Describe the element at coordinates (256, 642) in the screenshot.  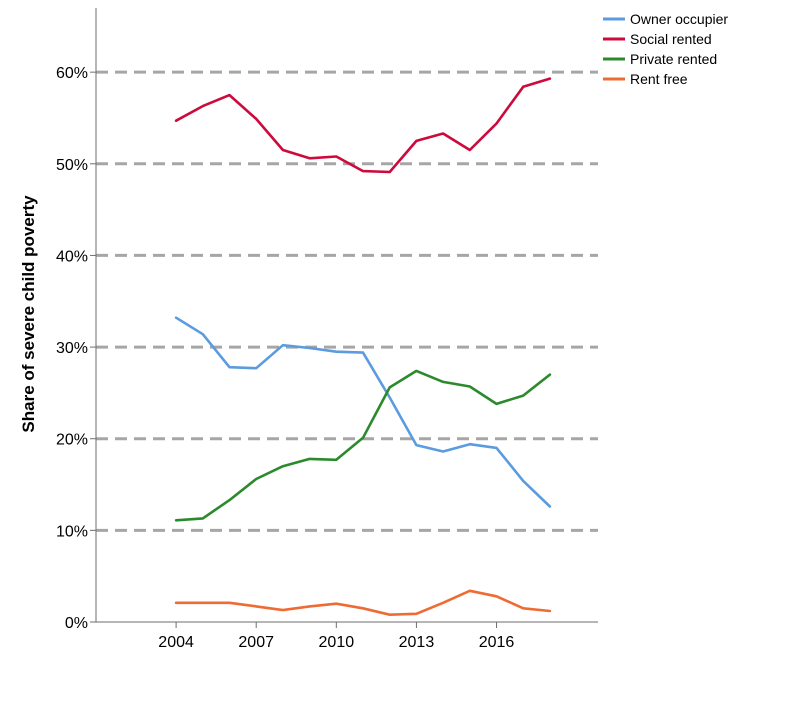
I see `x-tick-label: 2007` at that location.